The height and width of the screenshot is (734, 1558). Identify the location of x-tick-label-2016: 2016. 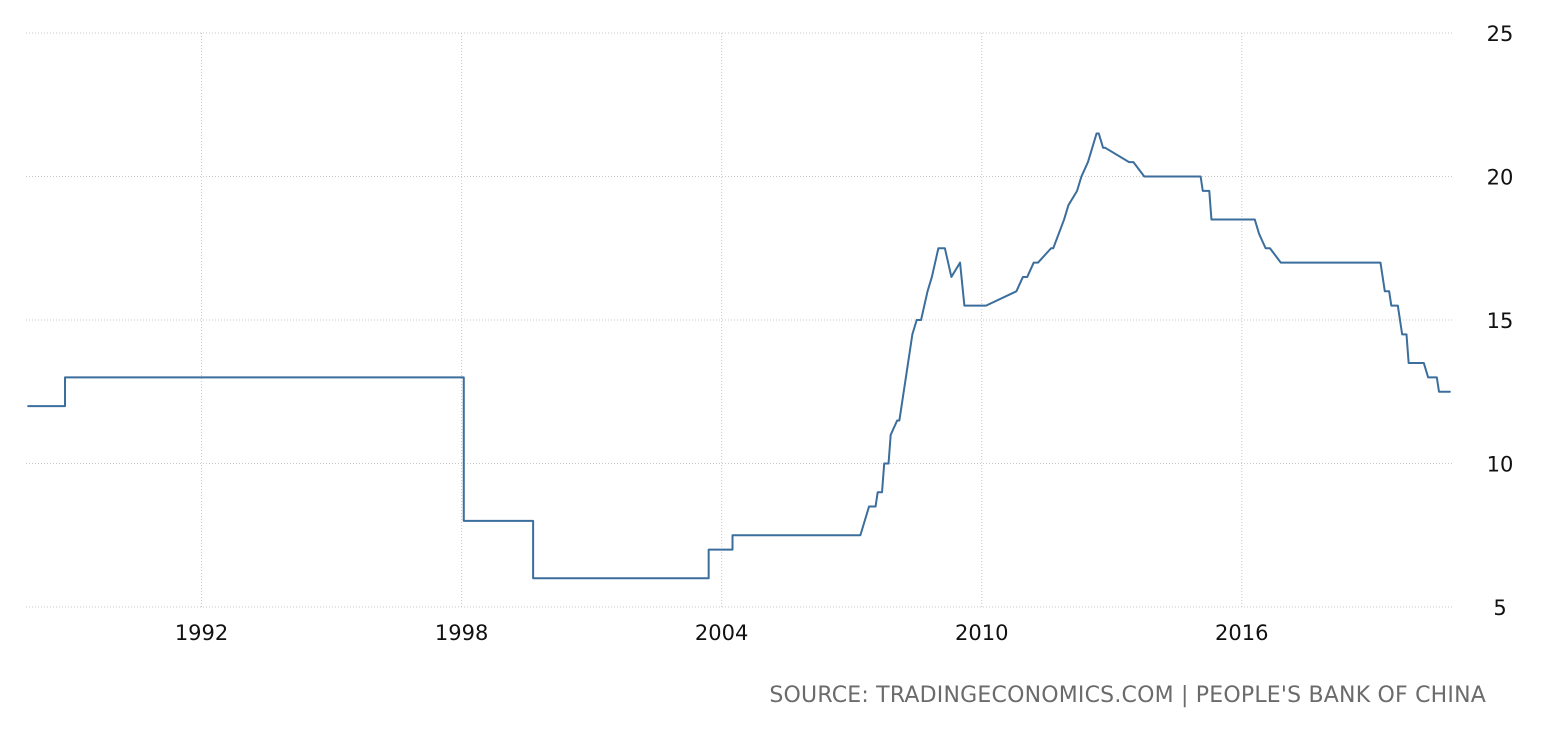
(1241, 633).